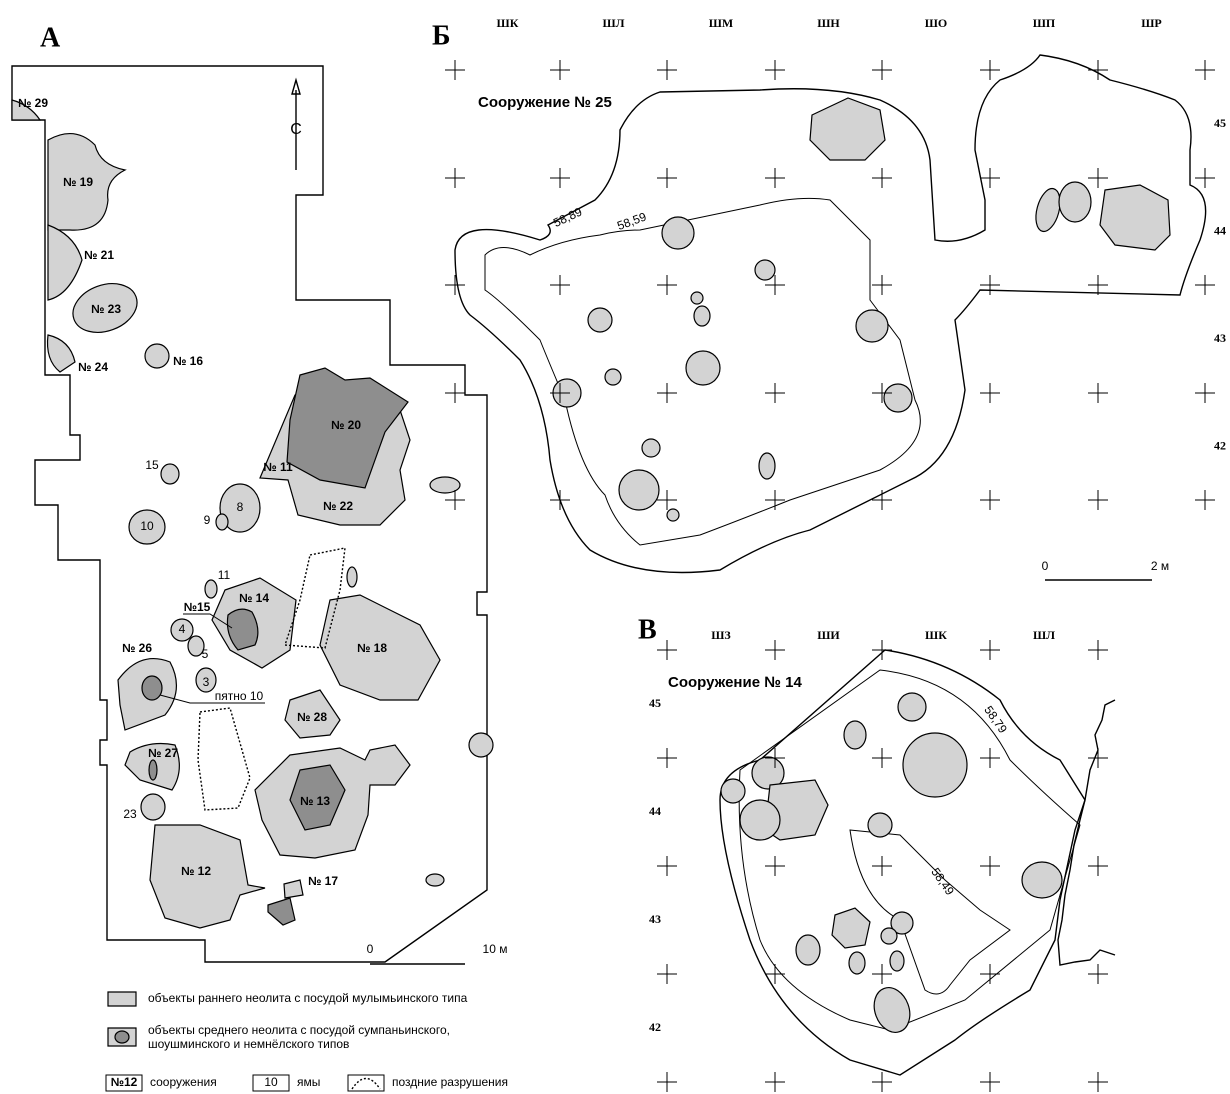 This screenshot has height=1094, width=1230. I want to click on column-label: ШН, so click(828, 23).